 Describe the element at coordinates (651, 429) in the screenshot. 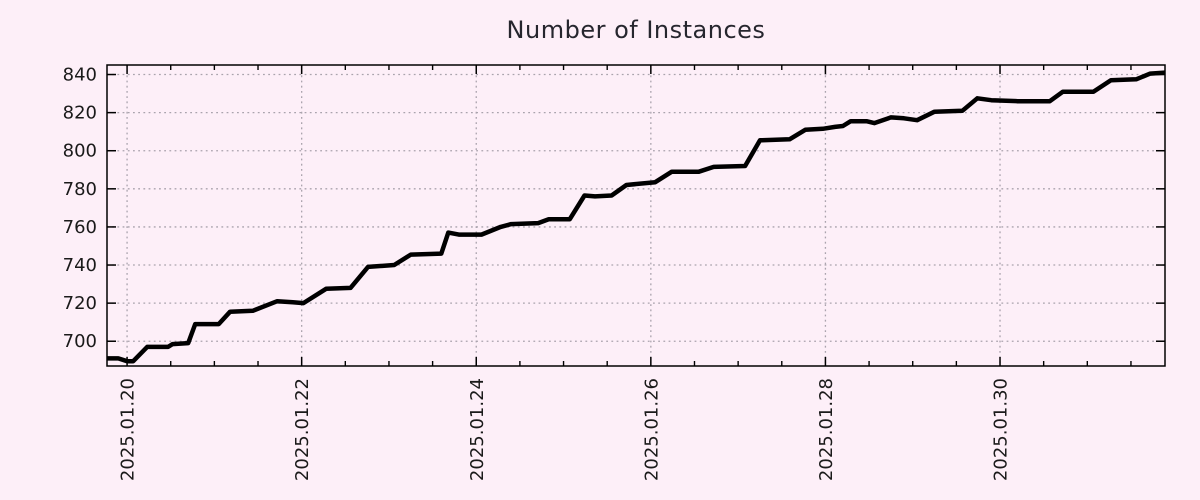

I see `x-tick-label: 2025.01.26` at that location.